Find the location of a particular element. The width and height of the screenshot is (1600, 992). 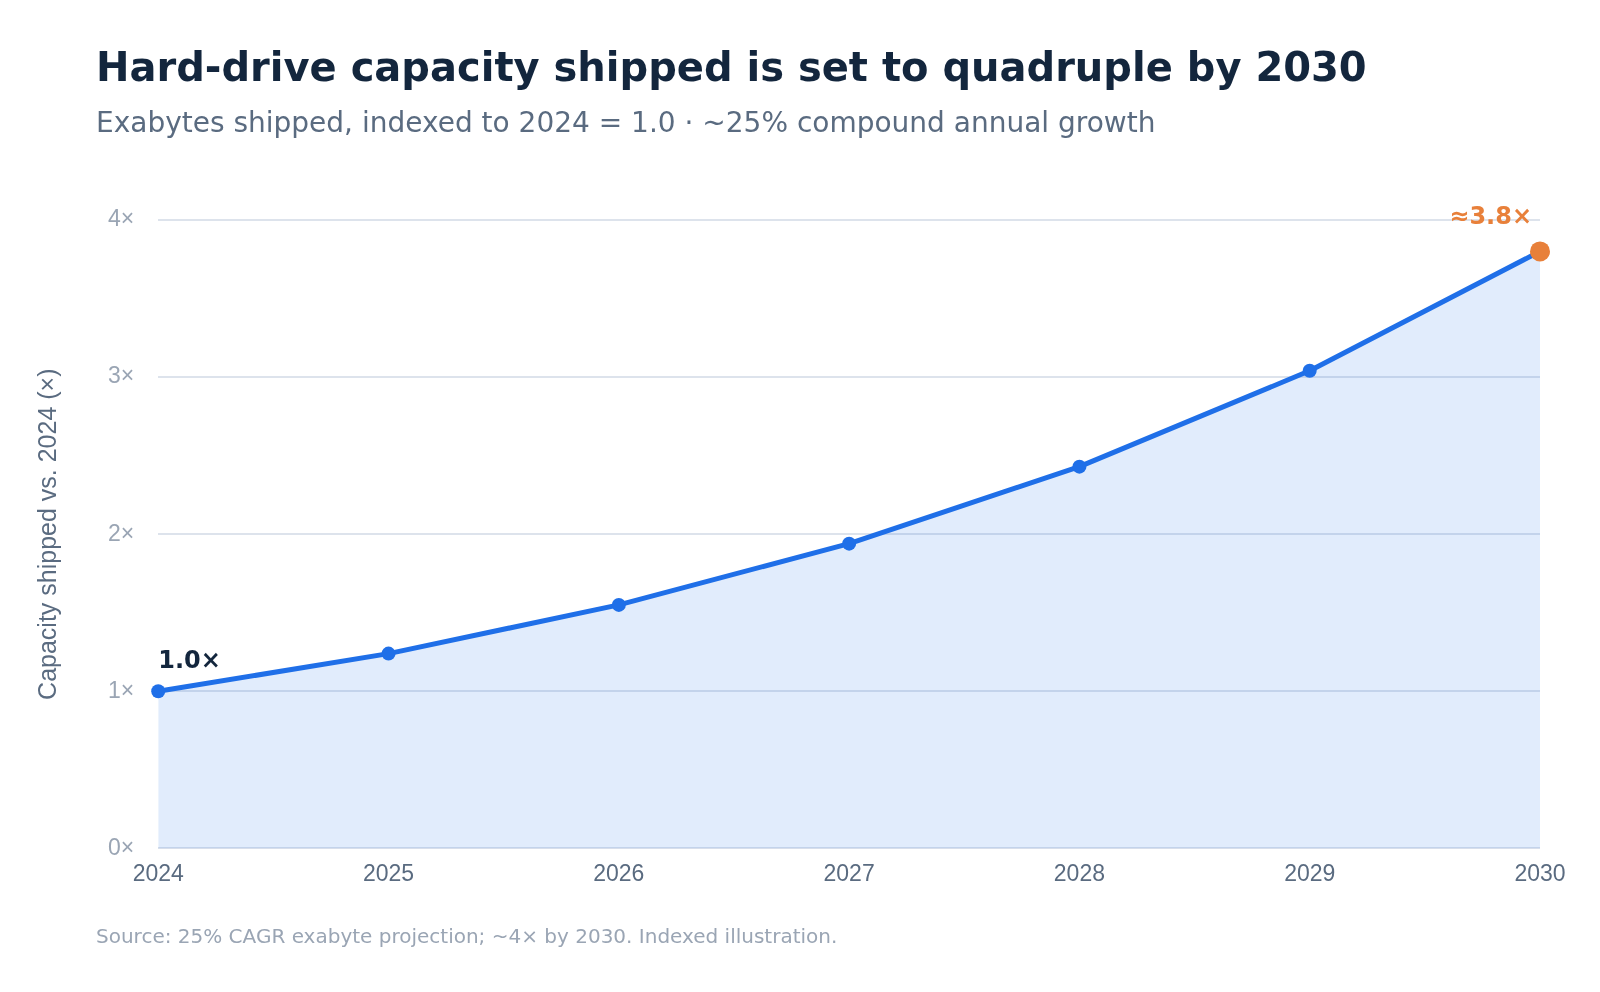

y-tick-label: 3× is located at coordinates (121, 375).